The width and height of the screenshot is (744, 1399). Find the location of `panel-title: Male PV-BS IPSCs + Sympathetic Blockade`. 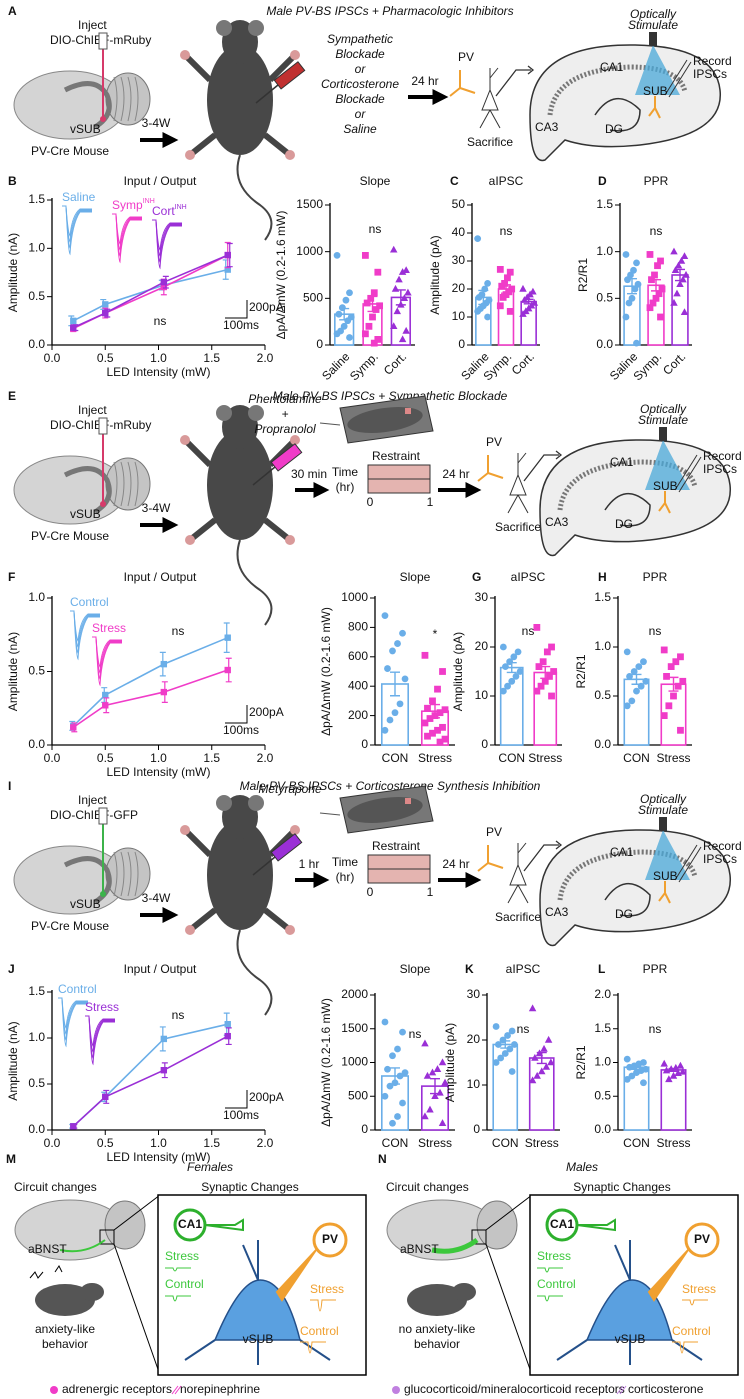

panel-title: Male PV-BS IPSCs + Sympathetic Blockade is located at coordinates (390, 396).